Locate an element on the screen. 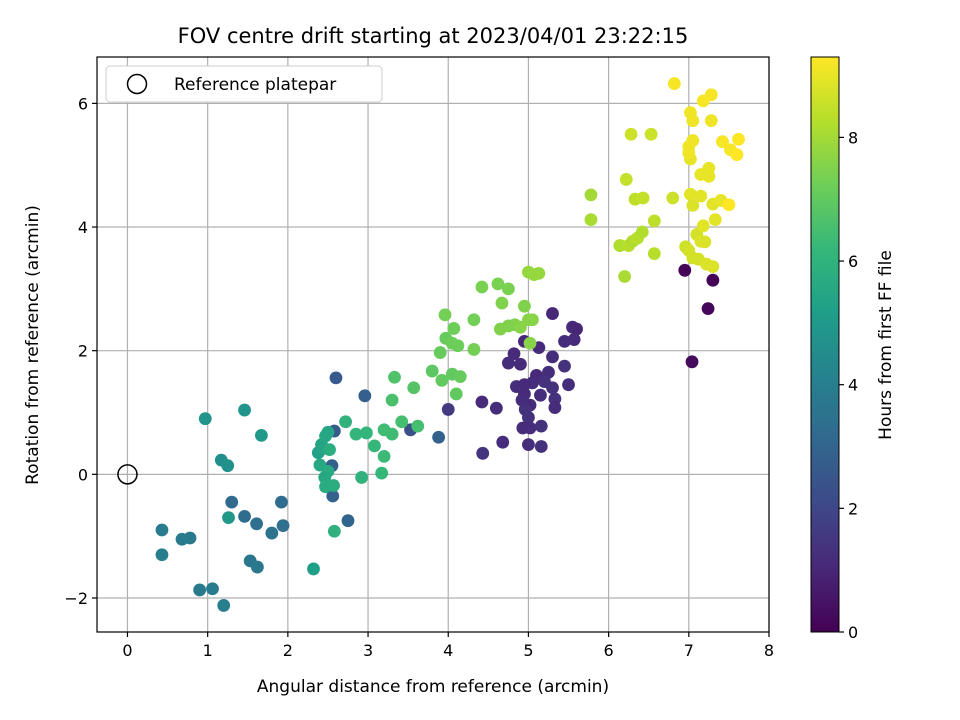  reference-platepar-marker is located at coordinates (127, 474).